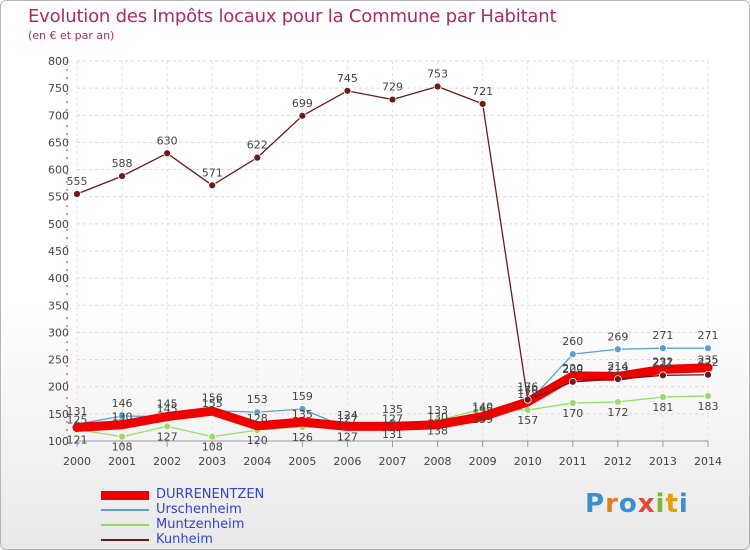 Image resolution: width=750 pixels, height=550 pixels. I want to click on data-label-urschenheim: 170, so click(527, 390).